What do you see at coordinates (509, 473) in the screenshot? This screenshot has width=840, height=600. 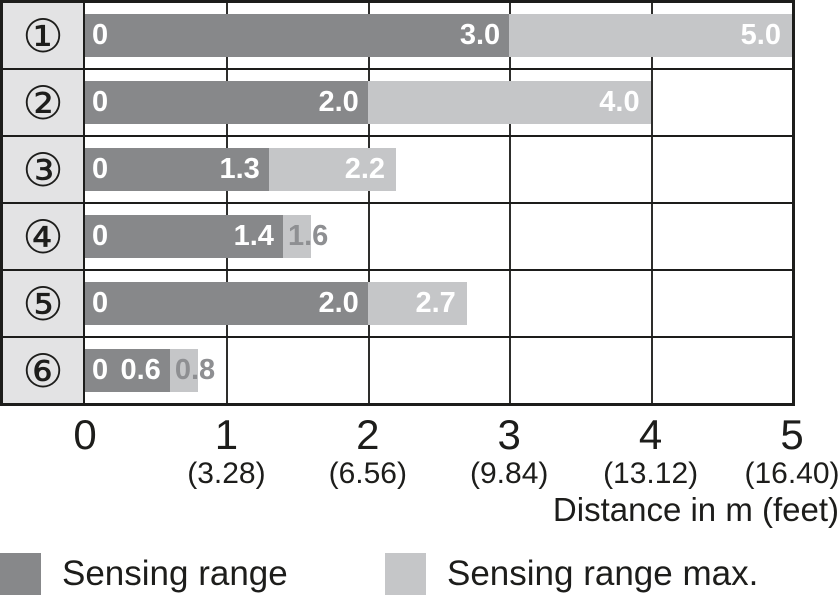 I see `x-tick-feet-label: (9.84)` at bounding box center [509, 473].